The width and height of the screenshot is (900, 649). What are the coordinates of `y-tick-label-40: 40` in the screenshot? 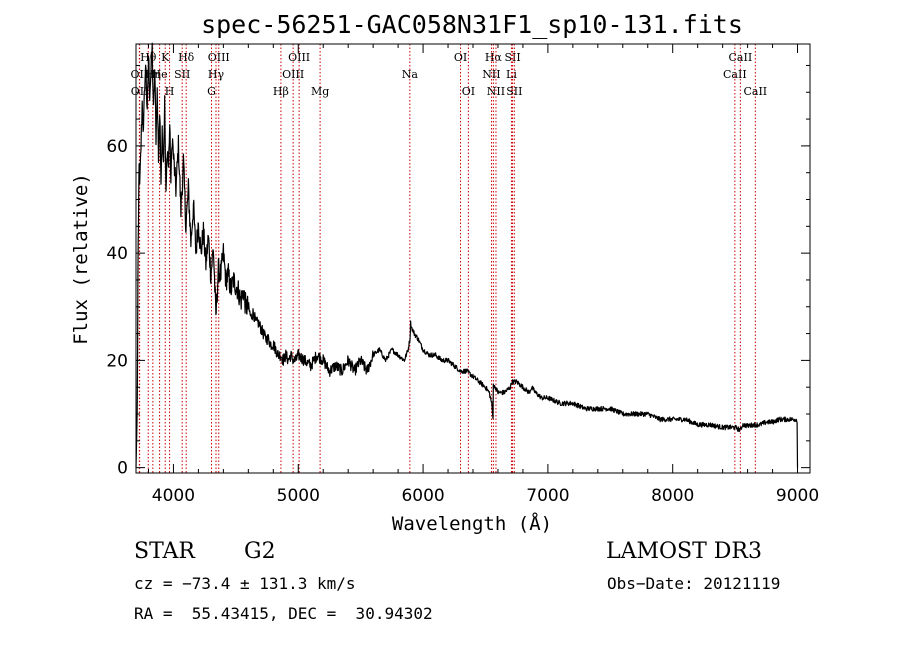 It's located at (117, 254).